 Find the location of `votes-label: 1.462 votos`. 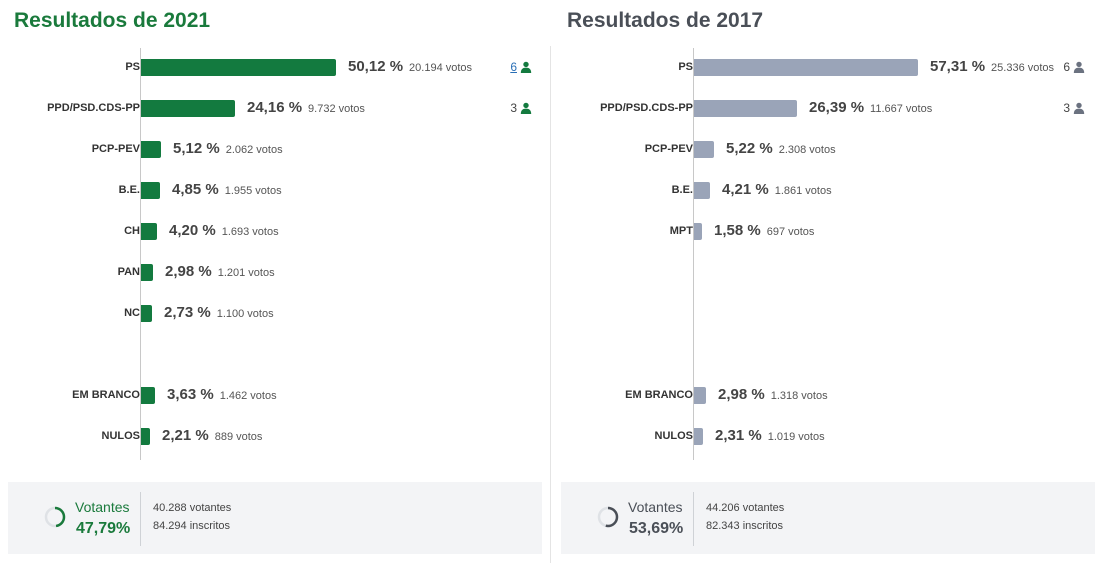

votes-label: 1.462 votos is located at coordinates (248, 396).